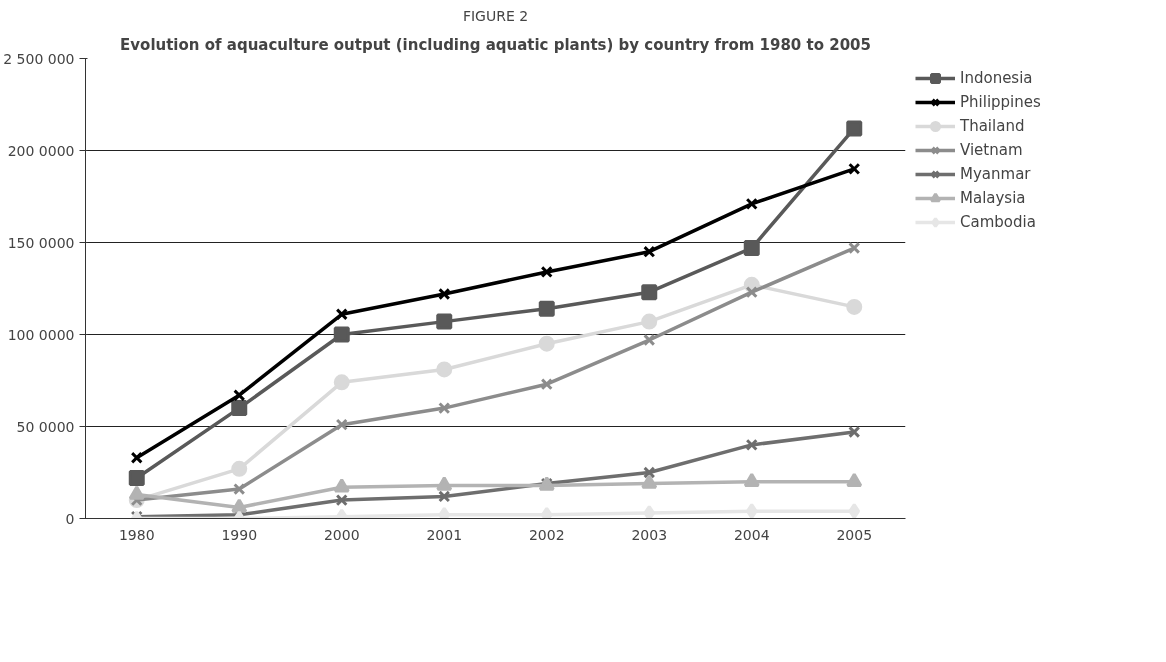 The width and height of the screenshot is (1166, 662). Describe the element at coordinates (45, 426) in the screenshot. I see `y-tick-label: 50 0000` at that location.